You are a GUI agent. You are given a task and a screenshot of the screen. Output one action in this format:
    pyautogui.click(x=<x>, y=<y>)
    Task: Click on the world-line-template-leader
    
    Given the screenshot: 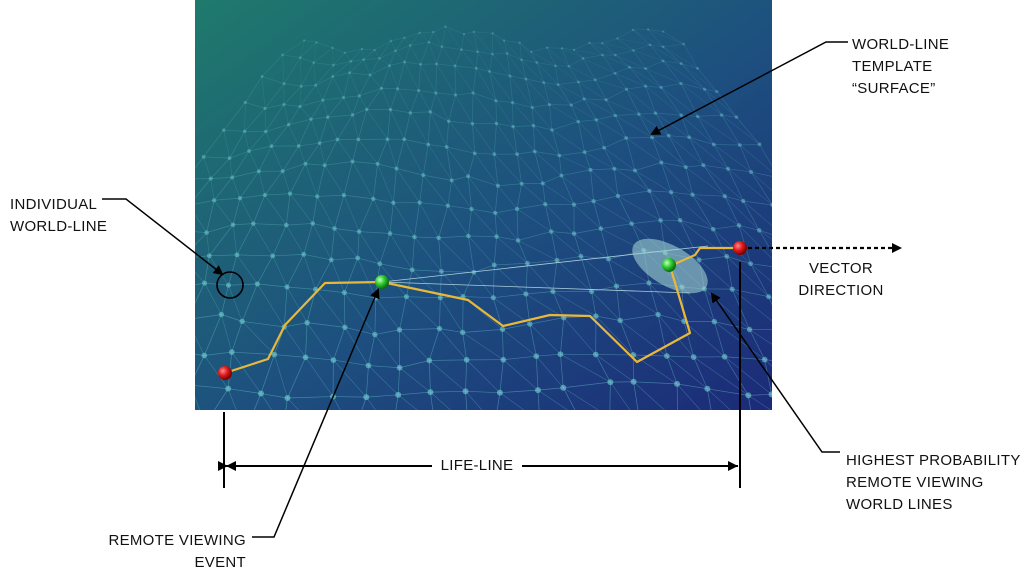 What is the action you would take?
    pyautogui.click(x=749, y=88)
    